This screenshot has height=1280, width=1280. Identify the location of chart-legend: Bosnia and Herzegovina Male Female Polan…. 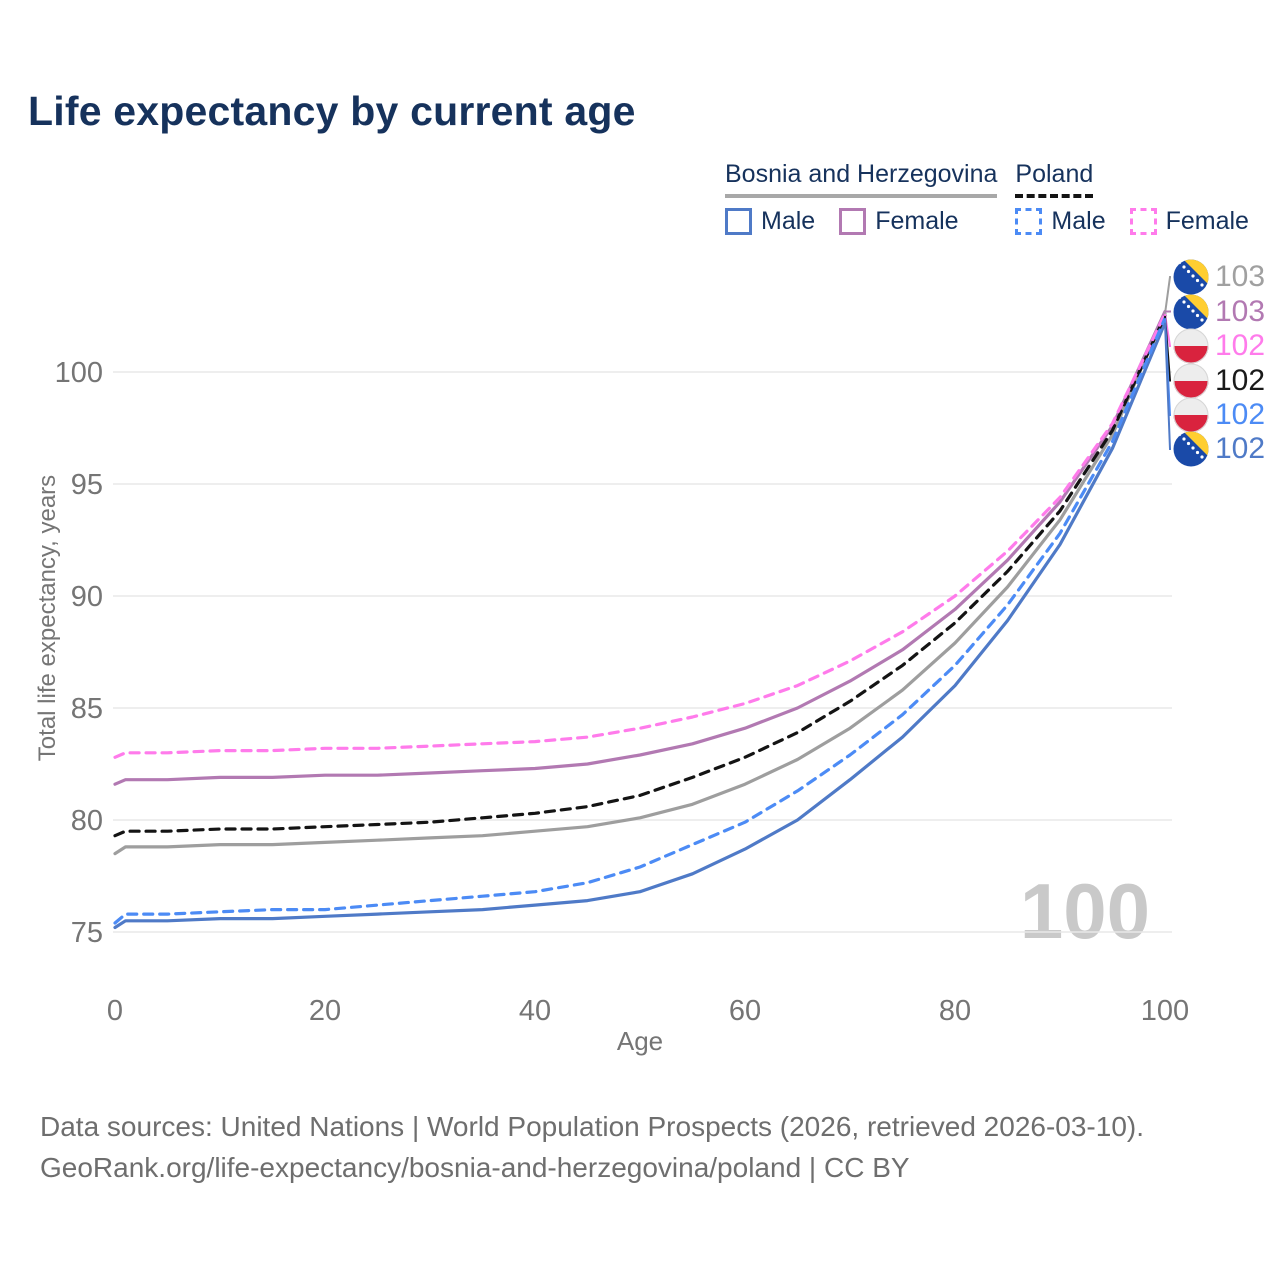
(999, 198).